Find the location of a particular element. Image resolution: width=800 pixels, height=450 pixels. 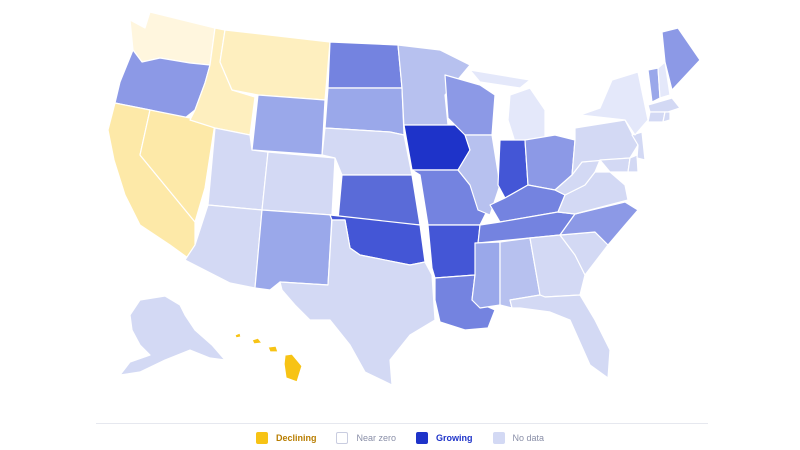

state-md is located at coordinates (615, 165).